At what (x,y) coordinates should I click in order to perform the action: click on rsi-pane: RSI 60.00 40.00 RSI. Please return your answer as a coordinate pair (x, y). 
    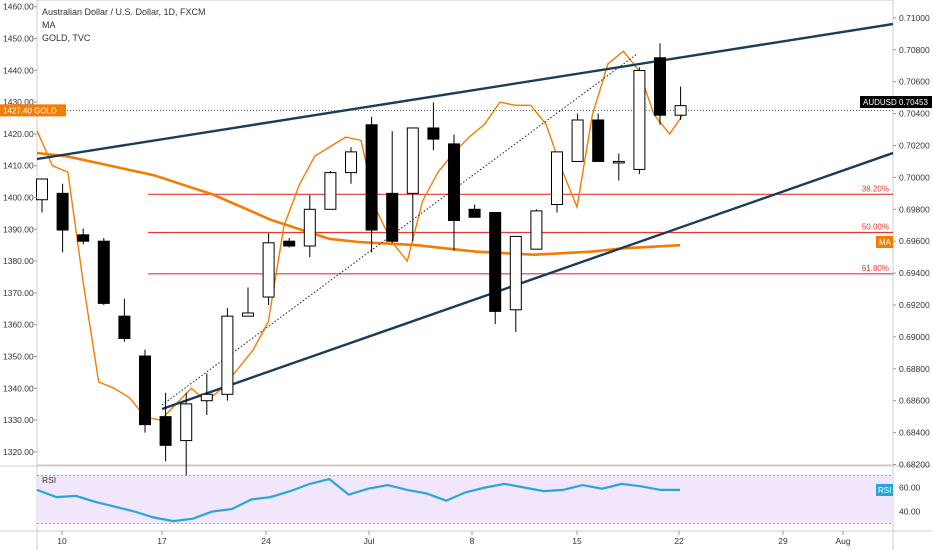
    Looking at the image, I should click on (478, 499).